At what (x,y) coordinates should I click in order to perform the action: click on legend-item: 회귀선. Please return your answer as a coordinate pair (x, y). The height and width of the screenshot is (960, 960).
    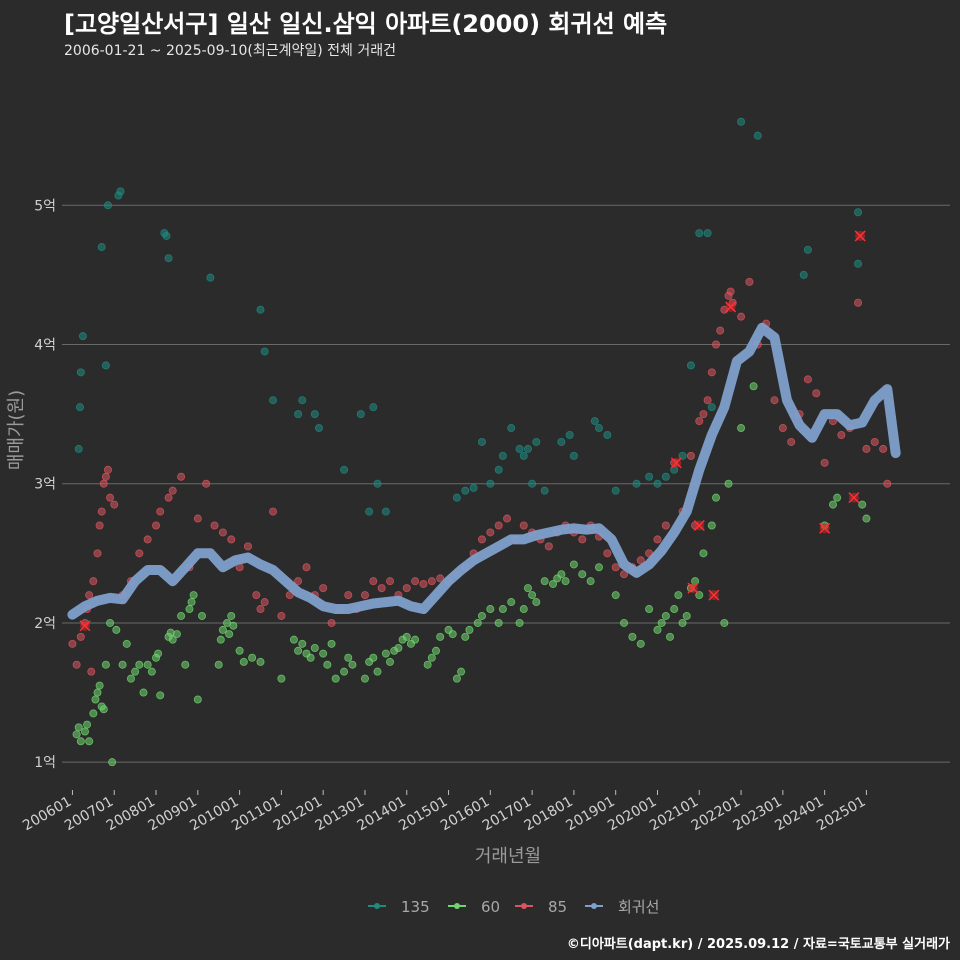
    Looking at the image, I should click on (622, 907).